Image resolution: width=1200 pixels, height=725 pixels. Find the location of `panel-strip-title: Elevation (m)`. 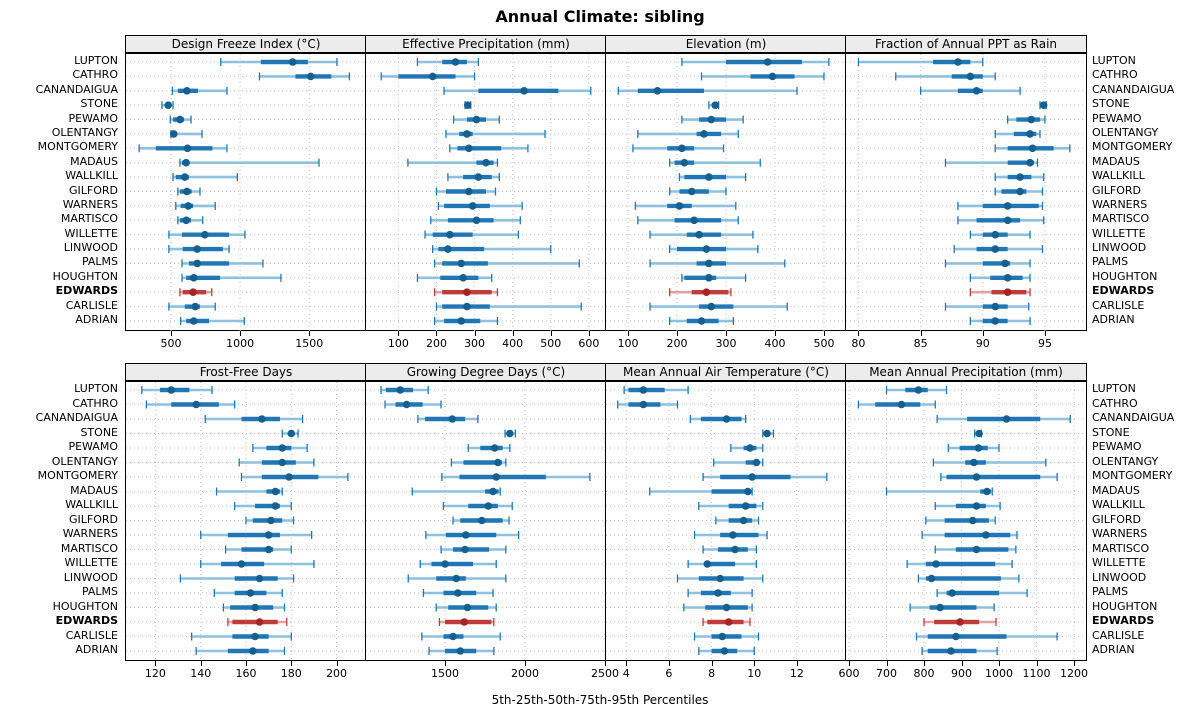

panel-strip-title: Elevation (m) is located at coordinates (726, 44).